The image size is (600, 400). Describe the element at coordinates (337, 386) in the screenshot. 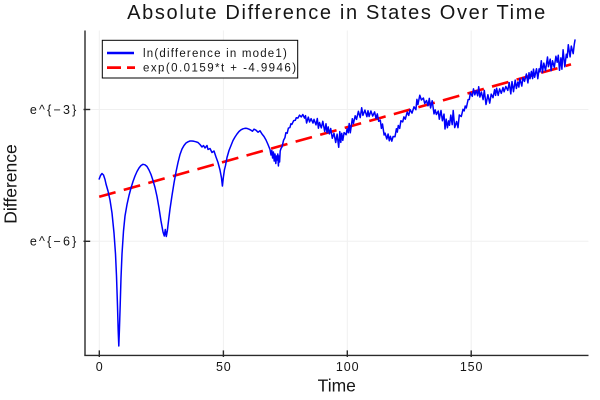

I see `svg-text: Time` at that location.